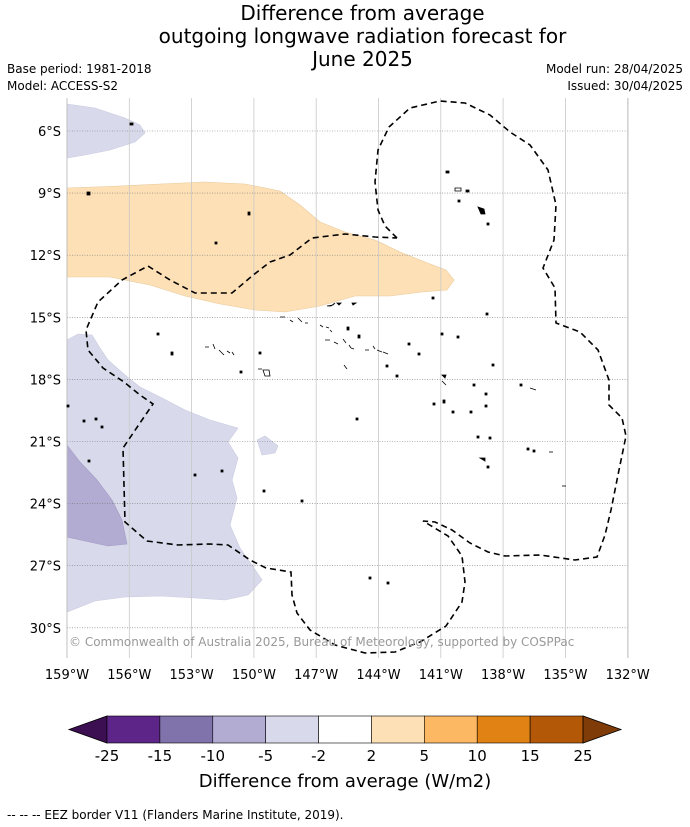 The width and height of the screenshot is (690, 827). I want to click on medium-purple-region, so click(97, 495).